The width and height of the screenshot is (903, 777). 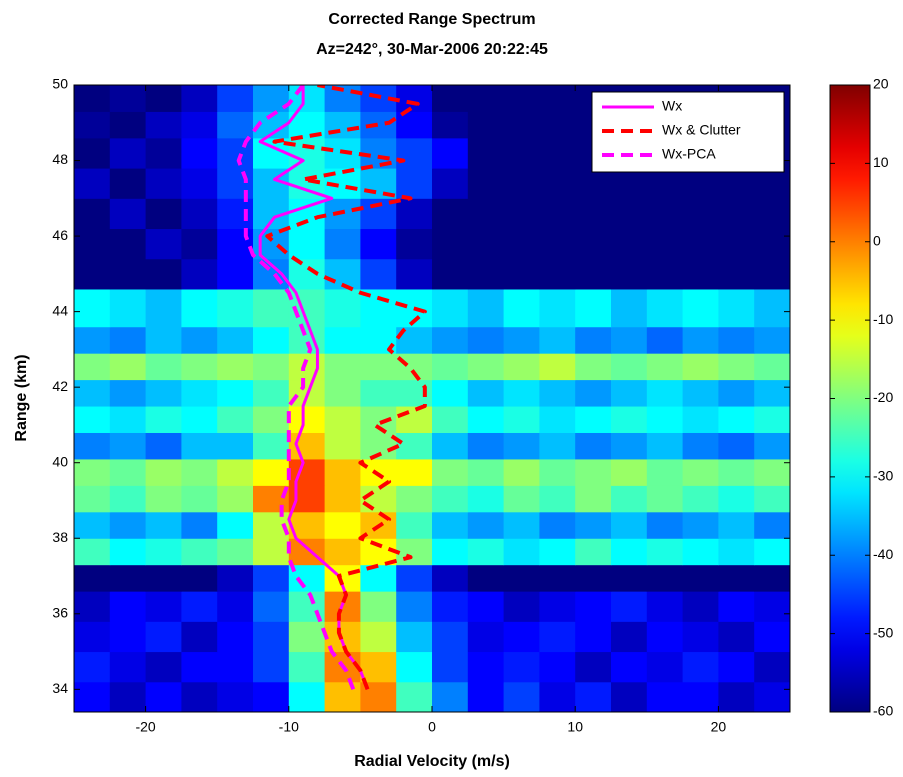 What do you see at coordinates (432, 49) in the screenshot?
I see `chart-subtitle: Az=242°, 30-Mar-2006 20:22:45` at bounding box center [432, 49].